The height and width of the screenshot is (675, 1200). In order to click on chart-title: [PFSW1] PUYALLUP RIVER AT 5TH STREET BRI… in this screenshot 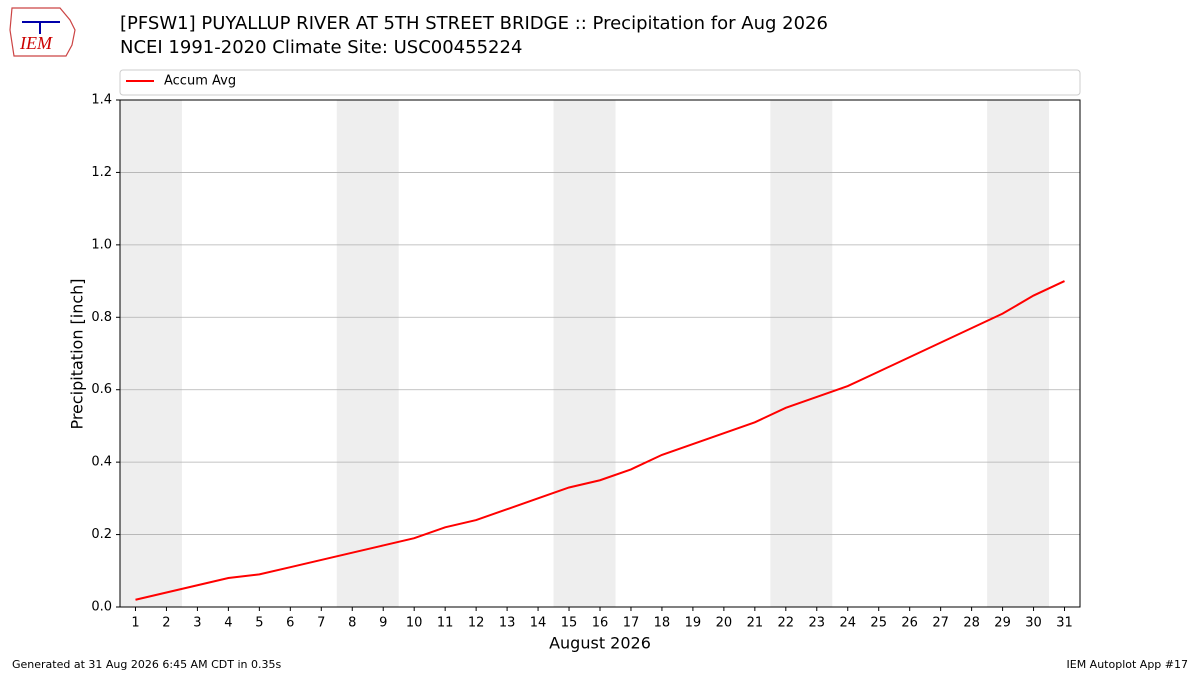, I will do `click(474, 23)`.